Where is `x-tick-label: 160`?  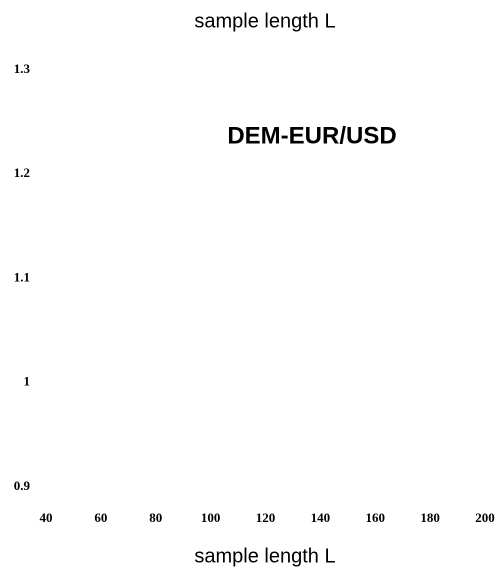 x-tick-label: 160 is located at coordinates (376, 517).